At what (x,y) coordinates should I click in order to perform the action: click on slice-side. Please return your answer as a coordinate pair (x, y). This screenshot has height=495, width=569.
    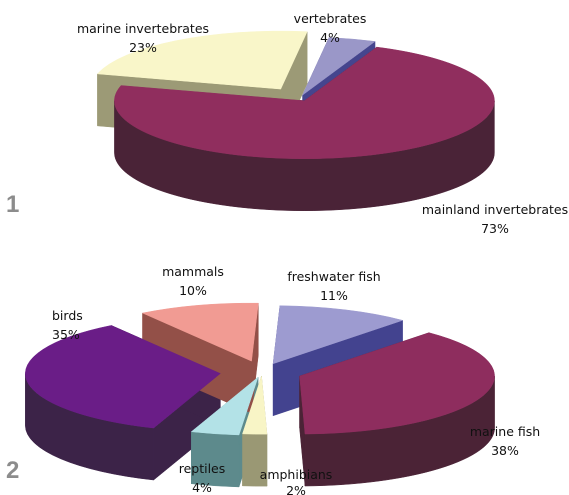
    Looking at the image, I should click on (215, 459).